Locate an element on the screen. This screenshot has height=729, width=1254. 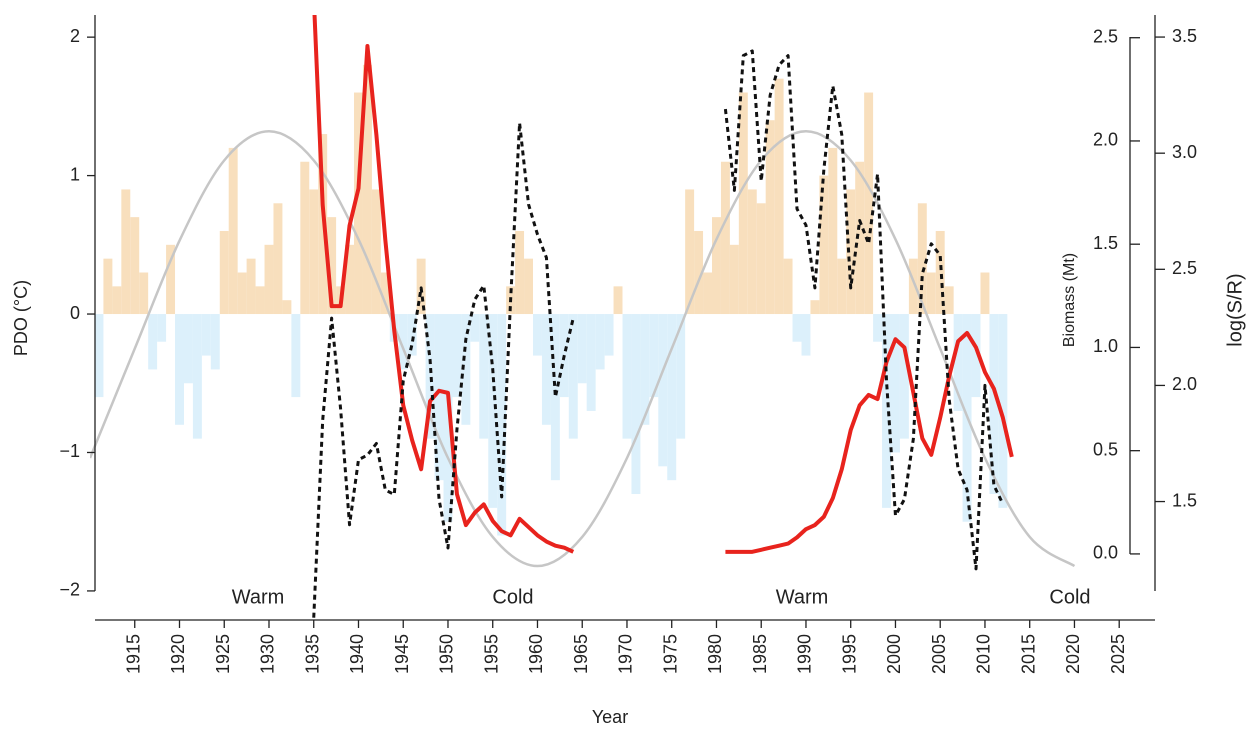
x-tick-label: 1955 is located at coordinates (491, 654).